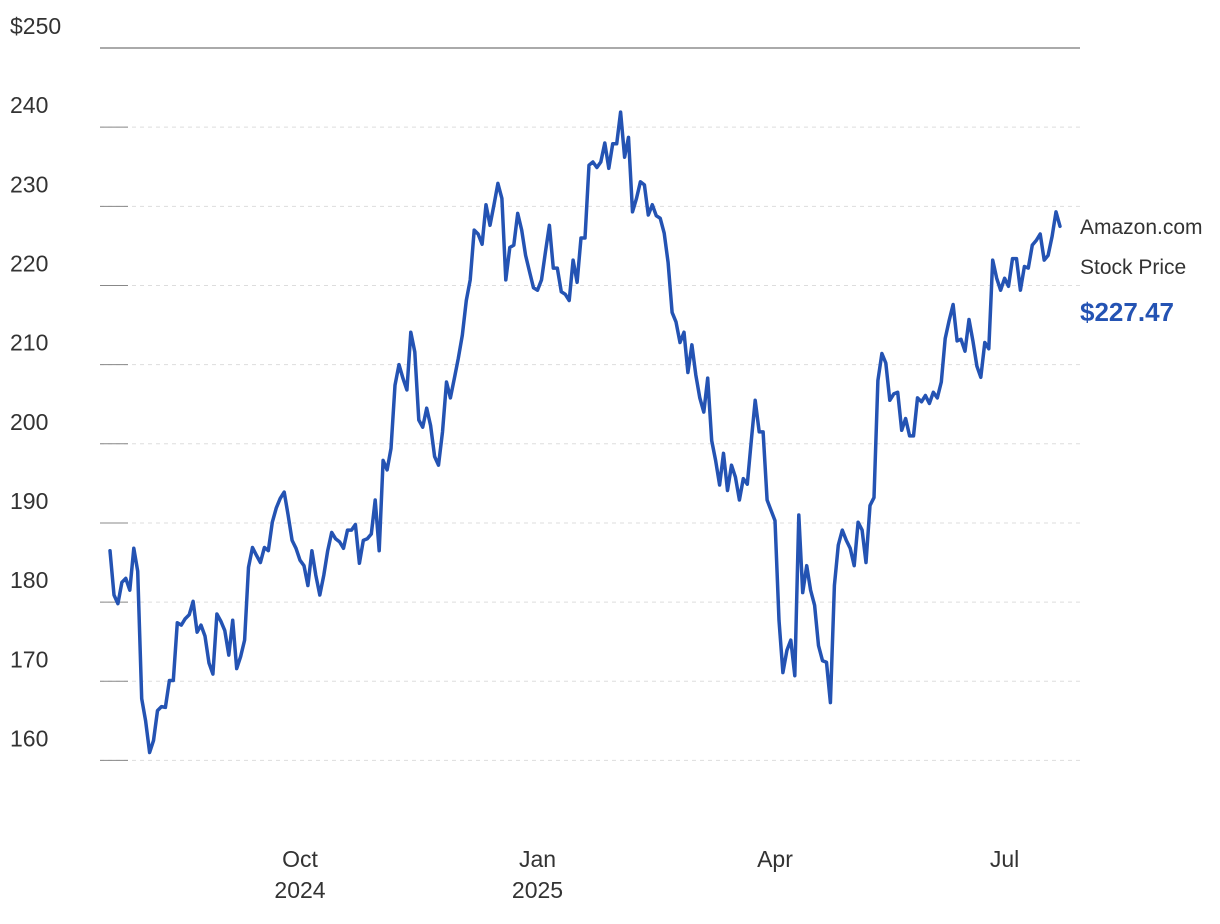  What do you see at coordinates (537, 874) in the screenshot?
I see `x-tick-label: Jan 2025` at bounding box center [537, 874].